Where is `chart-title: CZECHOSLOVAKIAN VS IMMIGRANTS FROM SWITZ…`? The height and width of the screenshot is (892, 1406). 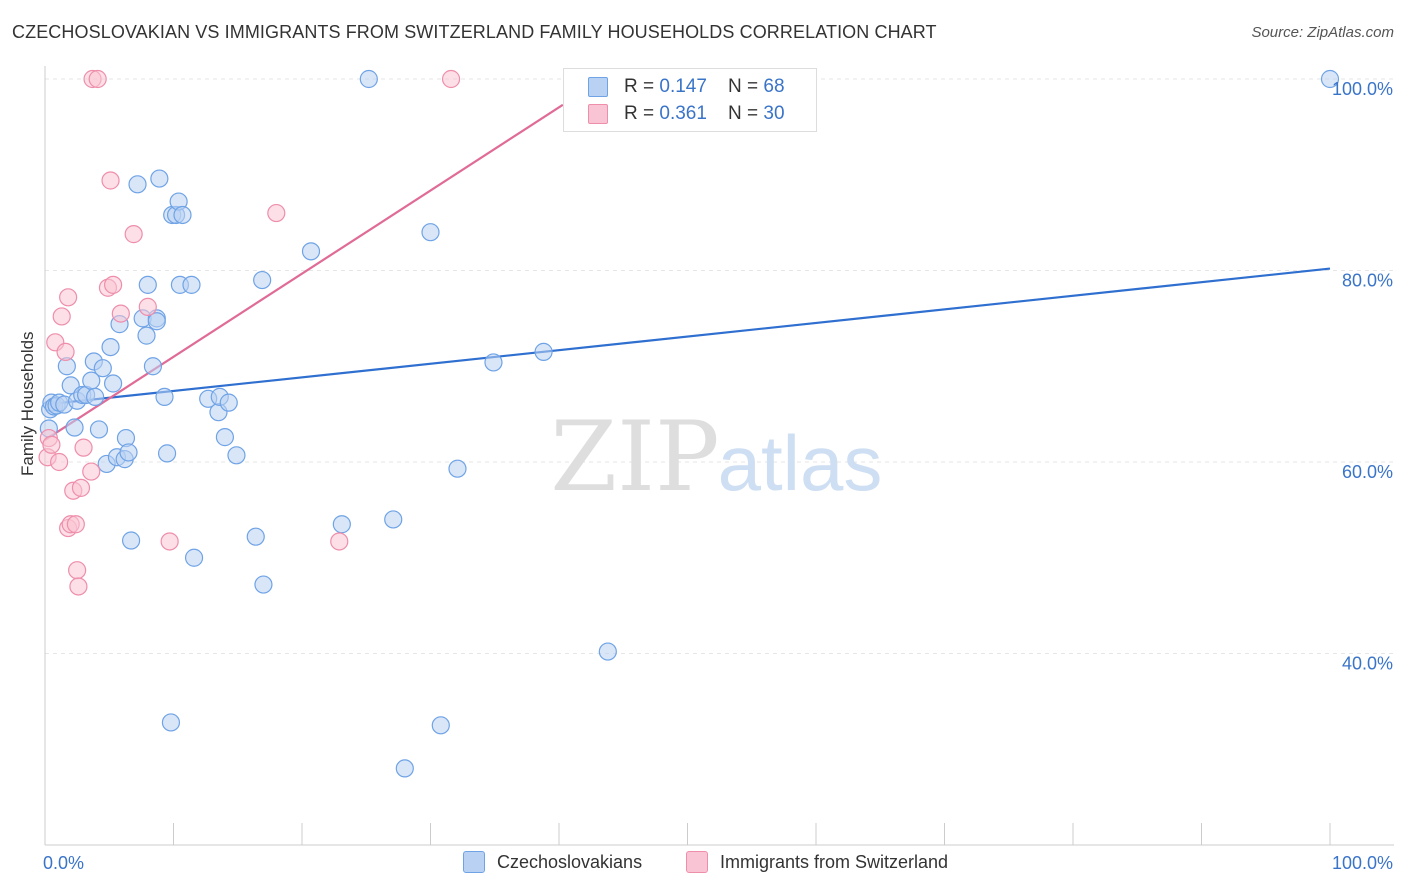 chart-title: CZECHOSLOVAKIAN VS IMMIGRANTS FROM SWITZ… is located at coordinates (474, 32).